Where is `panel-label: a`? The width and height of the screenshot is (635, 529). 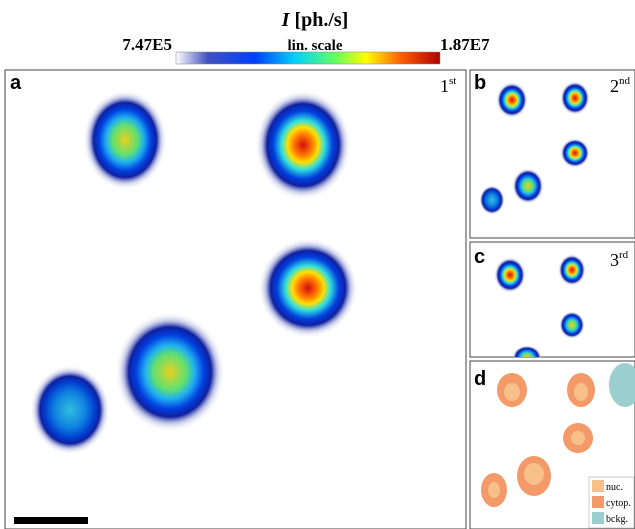
panel-label: a is located at coordinates (16, 83).